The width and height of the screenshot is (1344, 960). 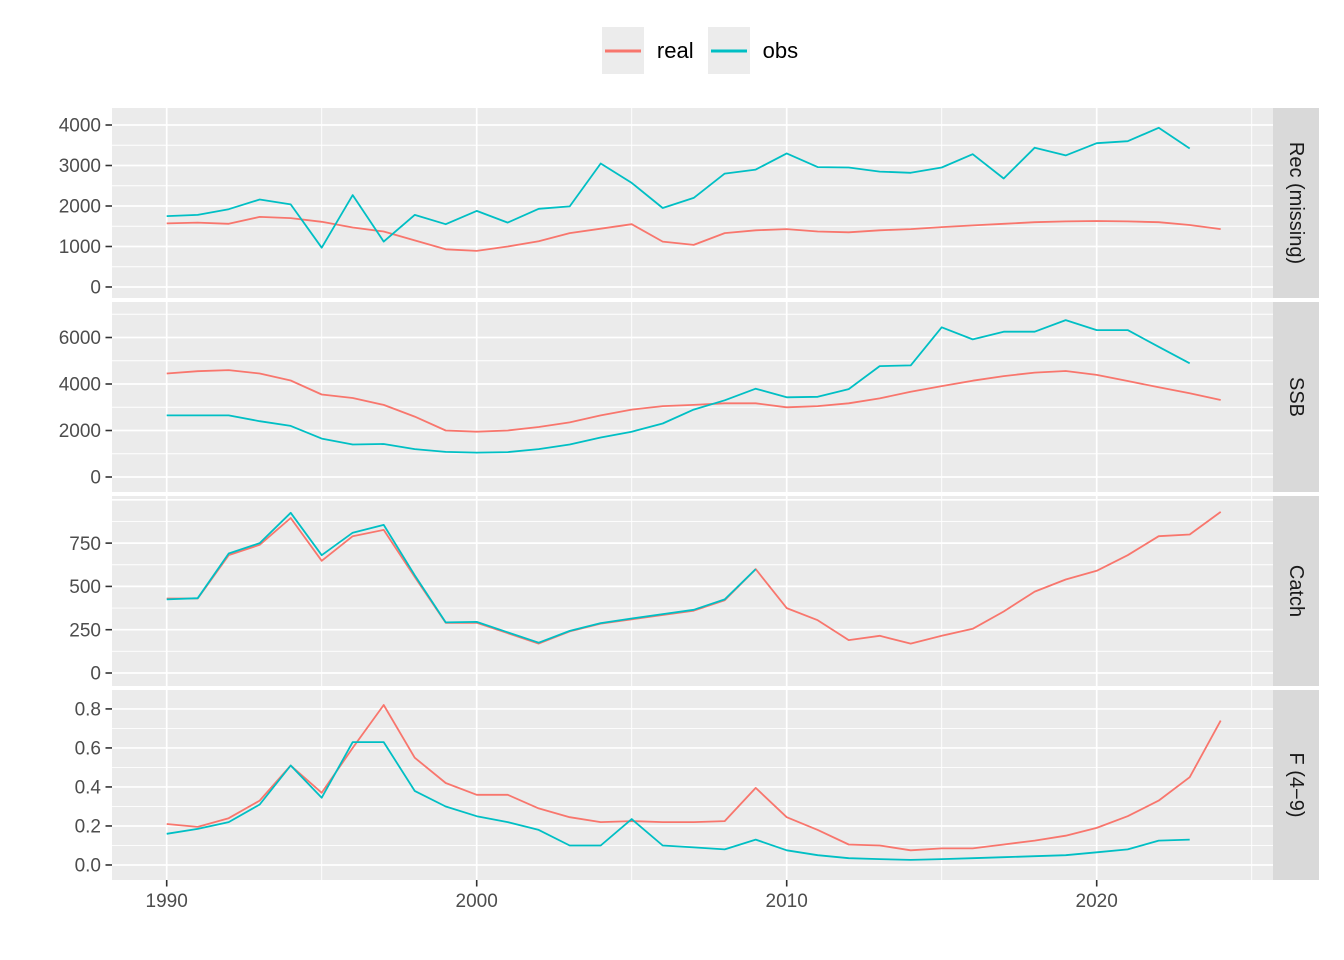 I want to click on y-tick-label-f-0.6: 0.6, so click(x=88, y=749).